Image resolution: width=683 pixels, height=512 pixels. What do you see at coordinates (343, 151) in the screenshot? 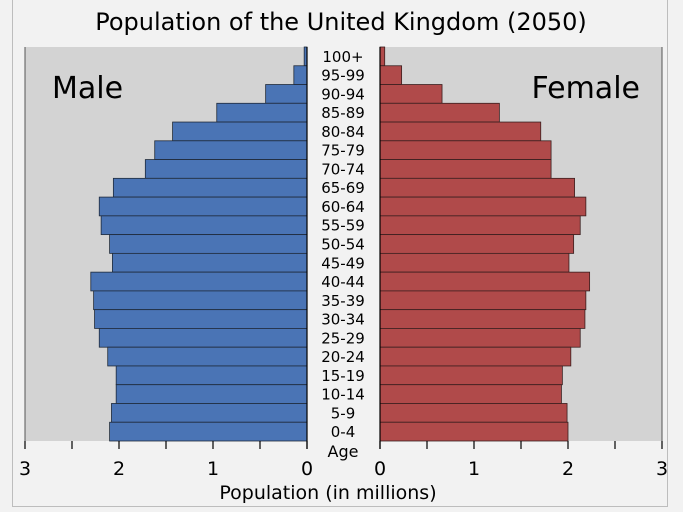
I see `age-label: 75-79` at bounding box center [343, 151].